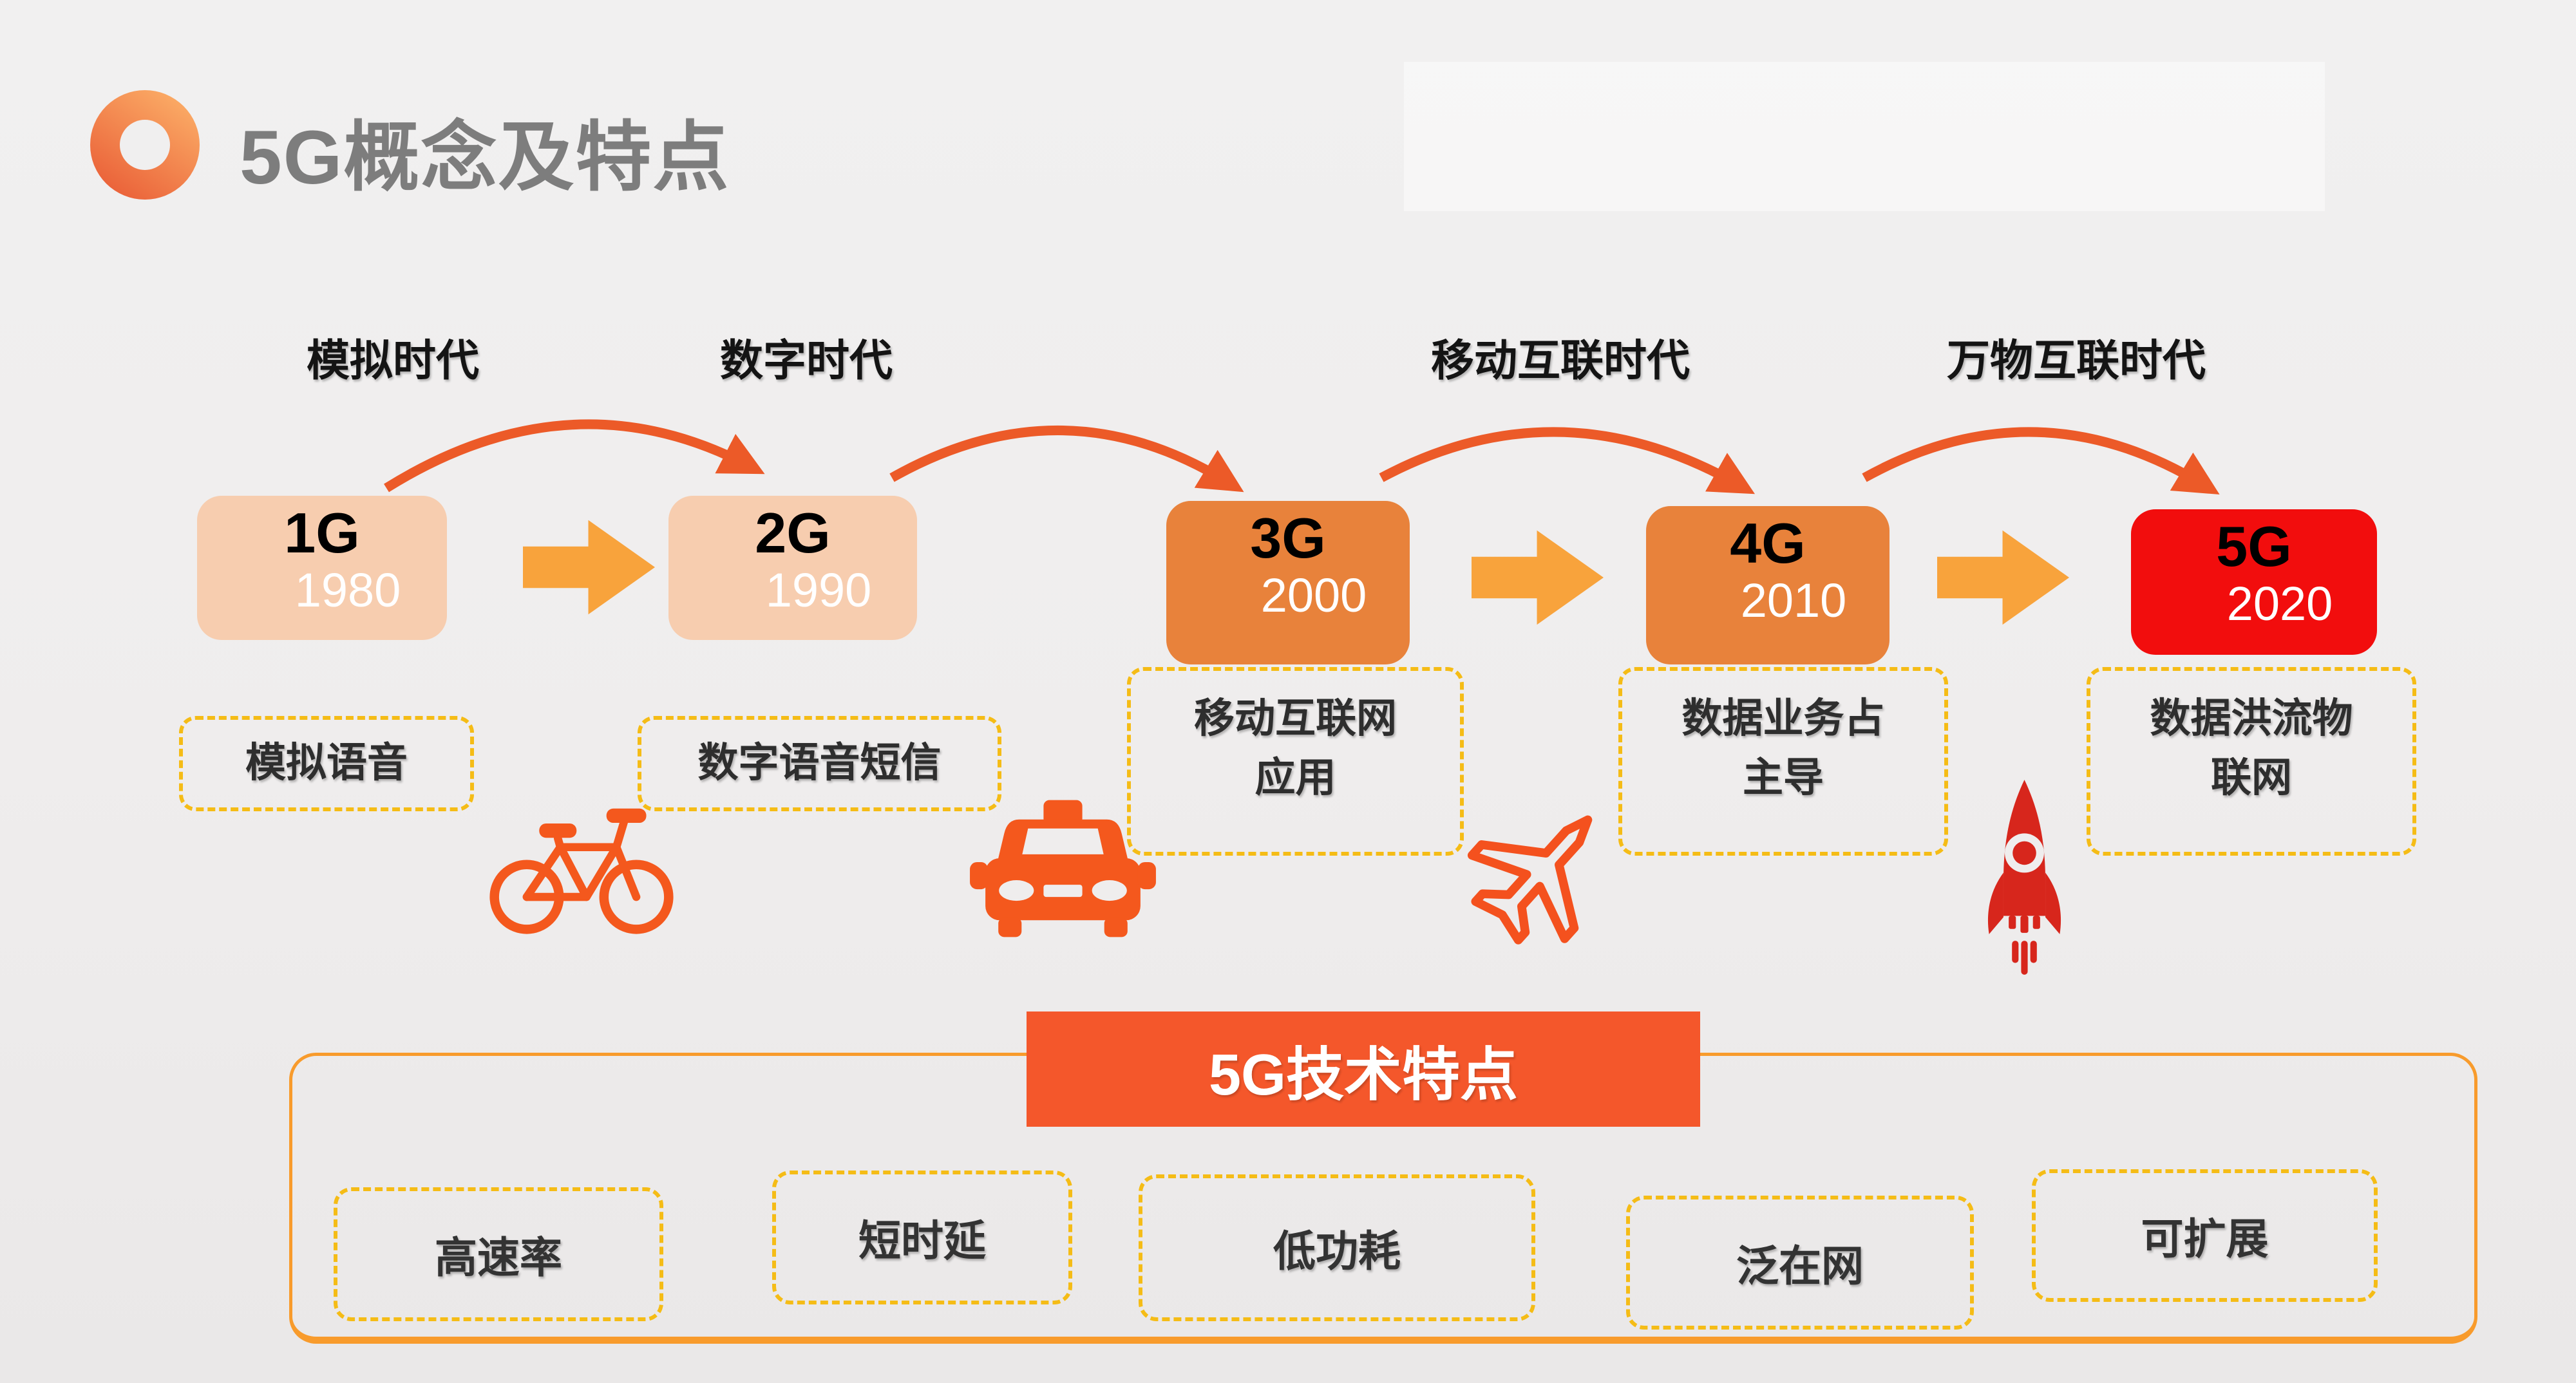 This screenshot has height=1383, width=2576. Describe the element at coordinates (2076, 361) in the screenshot. I see `era-label-iot: 万物互联时代` at that location.